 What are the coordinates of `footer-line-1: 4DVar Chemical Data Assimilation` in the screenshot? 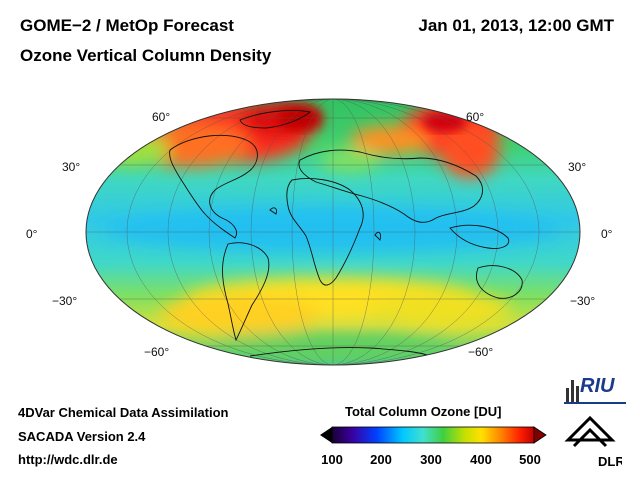 It's located at (123, 412).